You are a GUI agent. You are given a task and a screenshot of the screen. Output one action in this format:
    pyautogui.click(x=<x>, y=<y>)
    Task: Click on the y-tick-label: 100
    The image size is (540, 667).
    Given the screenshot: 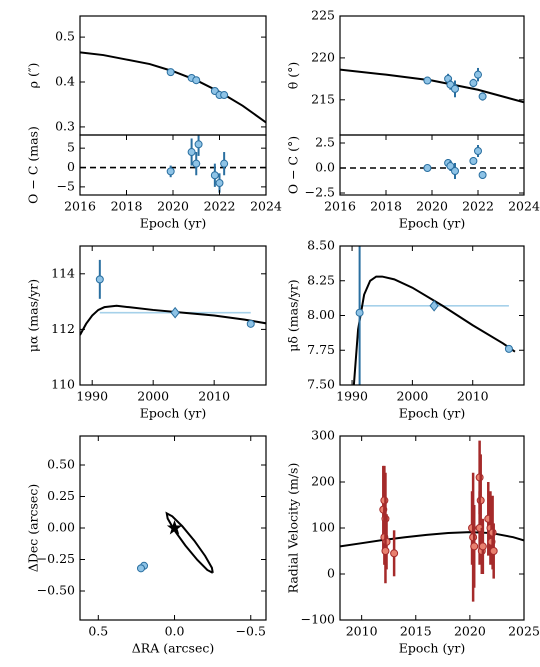 What is the action you would take?
    pyautogui.click(x=323, y=527)
    